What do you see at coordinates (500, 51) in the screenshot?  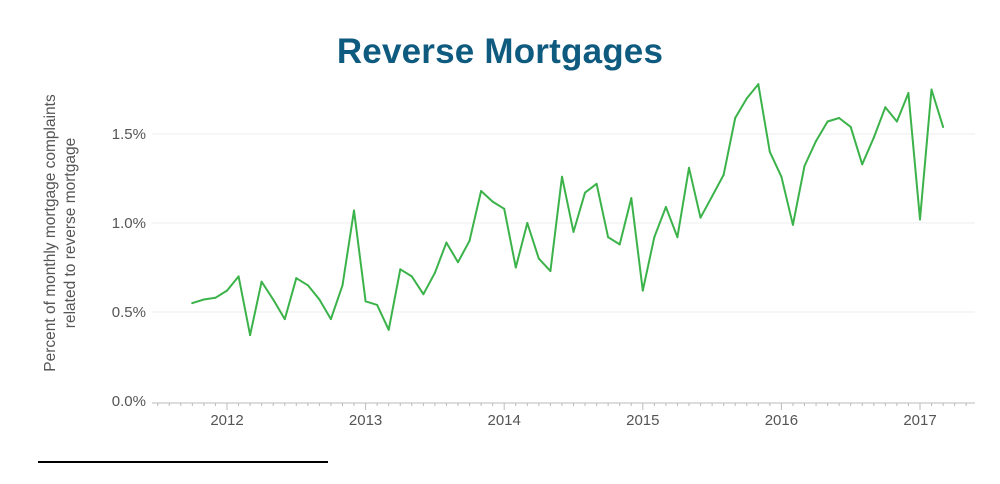 I see `chart-title: Reverse Mortgages` at bounding box center [500, 51].